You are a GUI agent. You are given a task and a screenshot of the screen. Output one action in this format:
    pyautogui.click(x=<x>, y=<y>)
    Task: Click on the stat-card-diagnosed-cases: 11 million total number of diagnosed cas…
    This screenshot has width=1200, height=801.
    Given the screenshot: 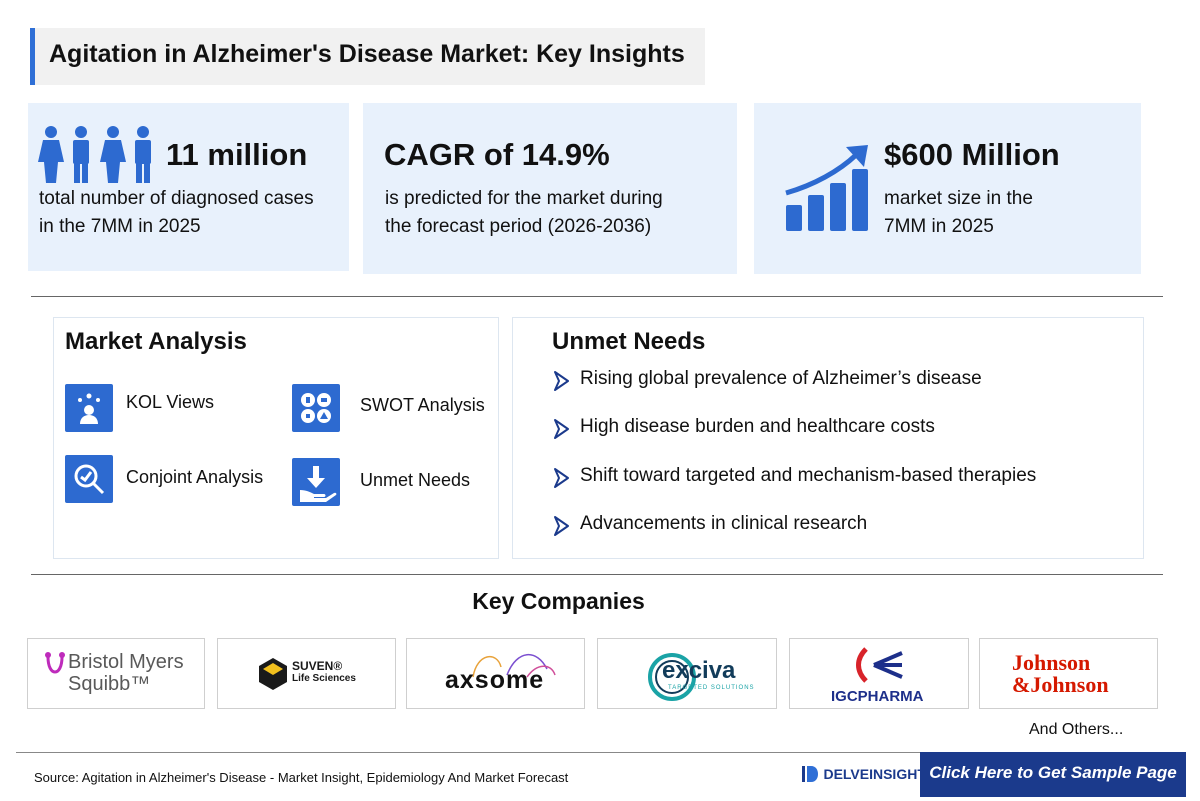 What is the action you would take?
    pyautogui.click(x=188, y=187)
    